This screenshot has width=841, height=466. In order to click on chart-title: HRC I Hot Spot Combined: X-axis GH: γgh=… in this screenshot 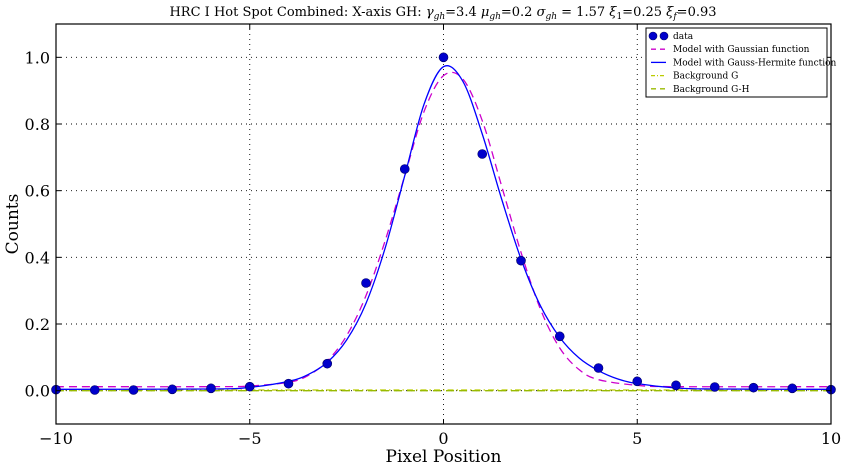, I will do `click(442, 13)`.